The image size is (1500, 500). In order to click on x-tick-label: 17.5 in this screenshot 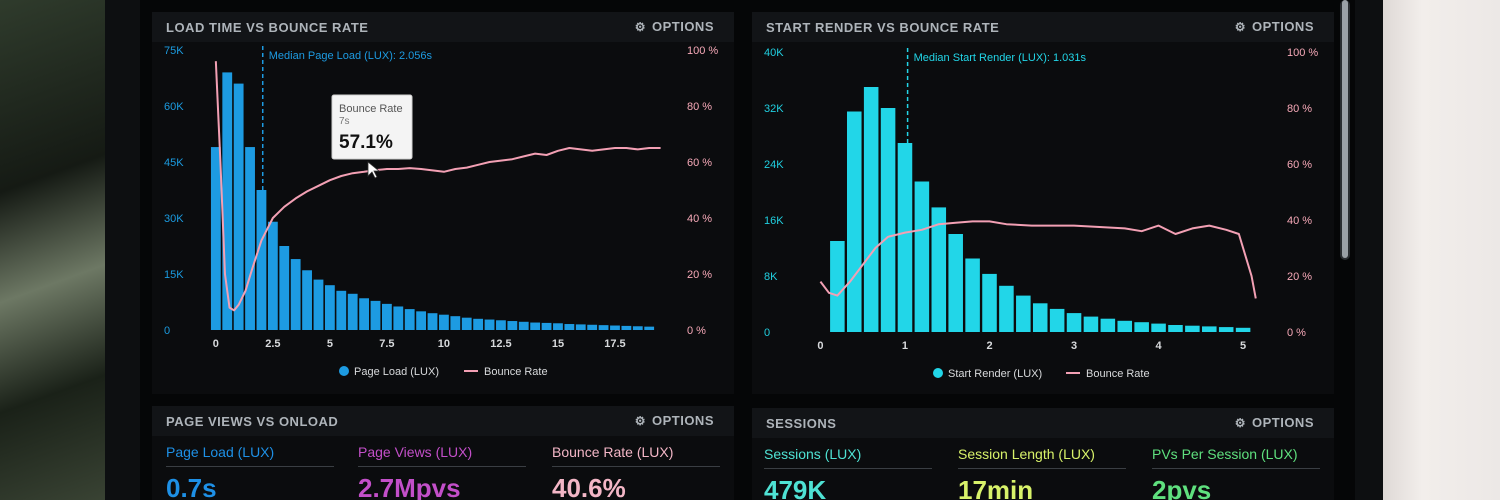, I will do `click(614, 344)`.